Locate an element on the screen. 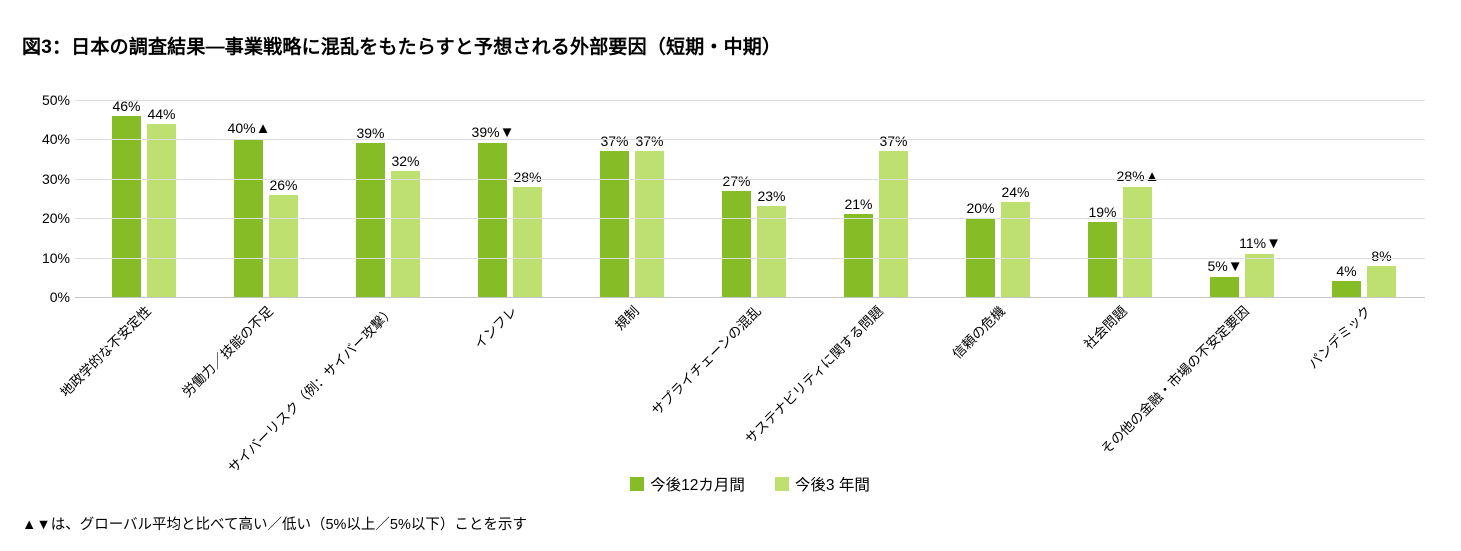 The width and height of the screenshot is (1461, 551). bar-今後3 年間: 11%▼ is located at coordinates (1260, 266).